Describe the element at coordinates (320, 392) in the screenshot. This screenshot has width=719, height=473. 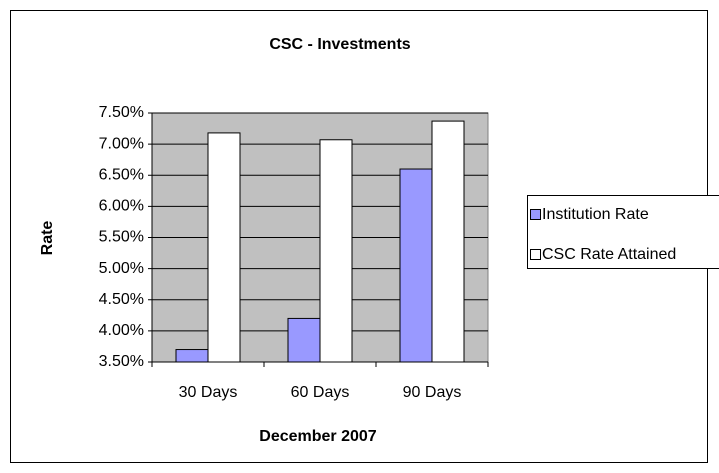
I see `x-tick-label: 60 Days` at that location.